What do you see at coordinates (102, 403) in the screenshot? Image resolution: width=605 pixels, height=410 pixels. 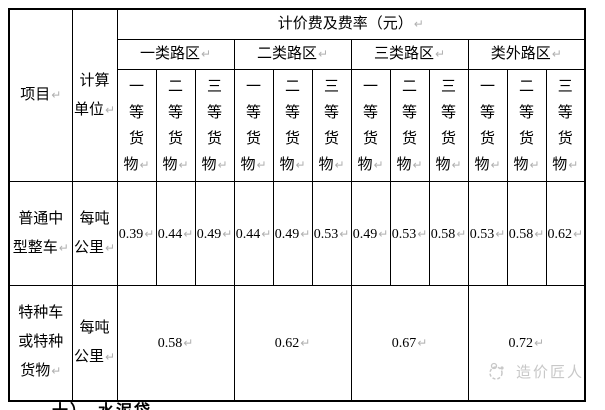 I see `clipped-footer-text: 十）、水泥袋` at bounding box center [102, 403].